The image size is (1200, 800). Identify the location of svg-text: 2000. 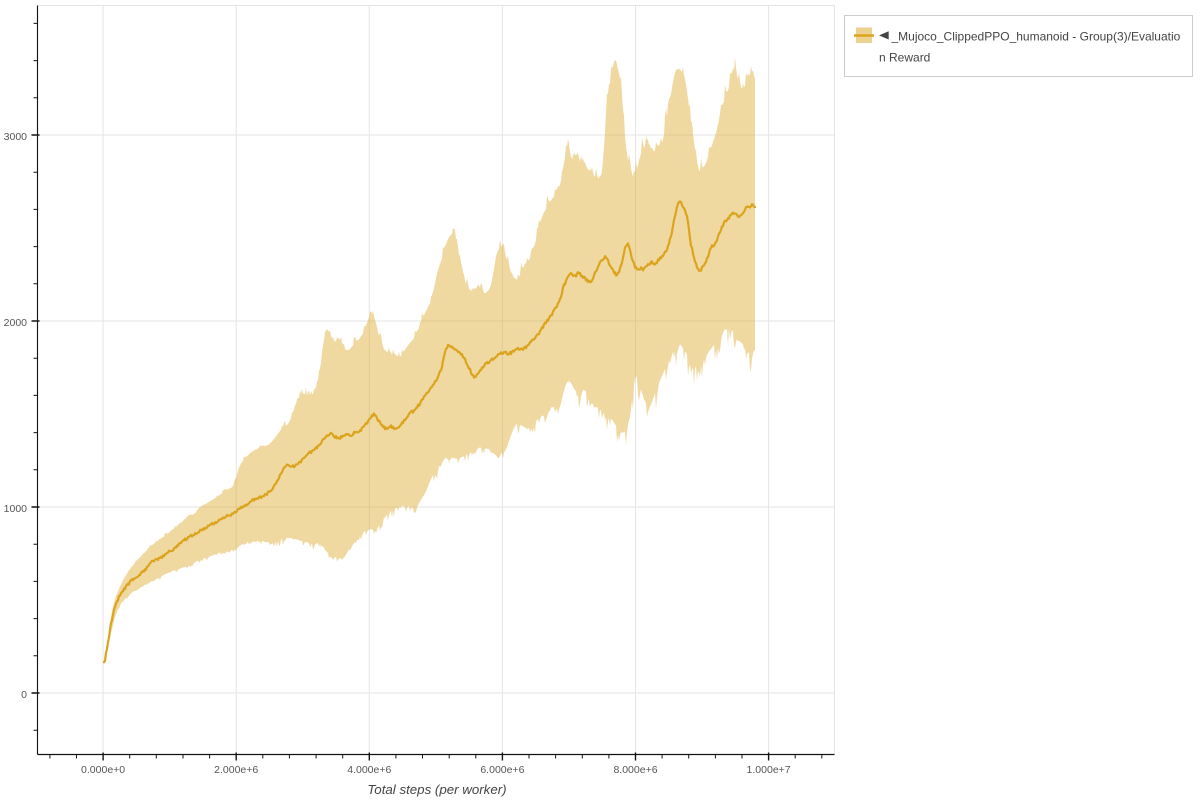
(16, 323).